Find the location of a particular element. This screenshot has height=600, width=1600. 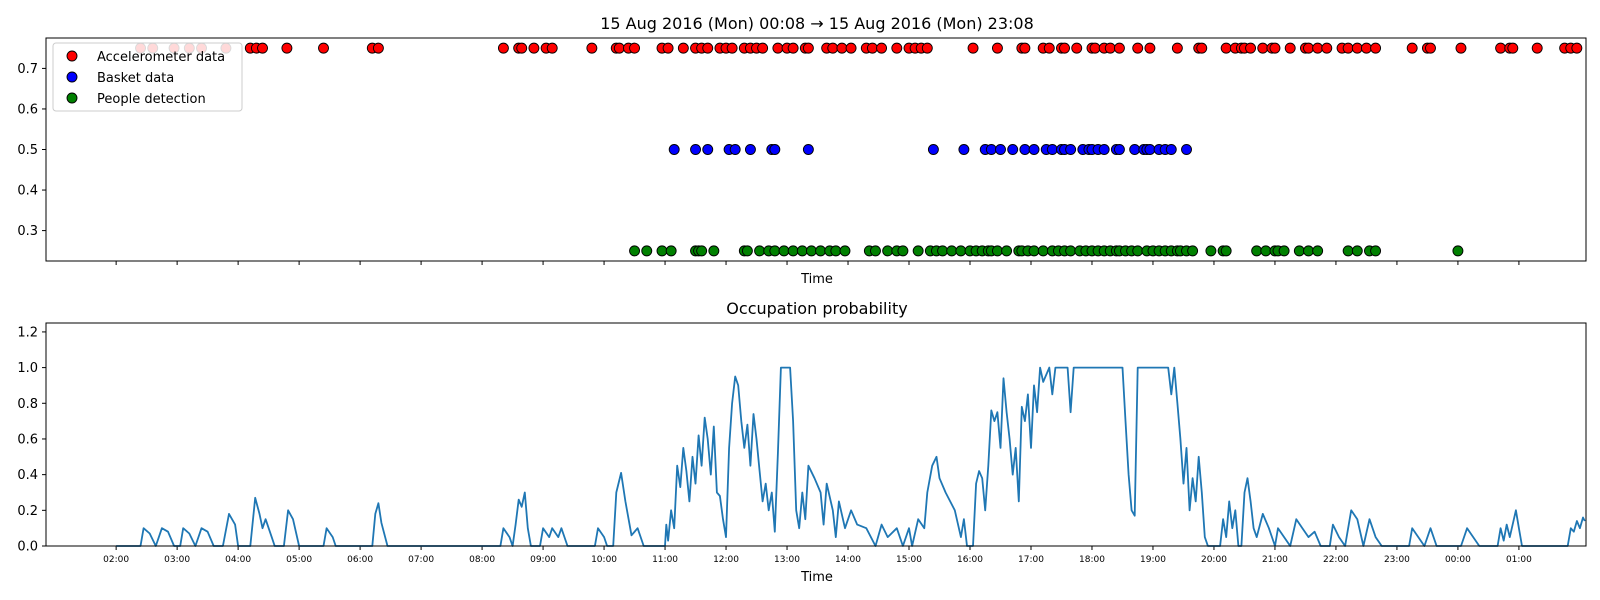

occupation-x-tick-label: 02:00 is located at coordinates (116, 560).